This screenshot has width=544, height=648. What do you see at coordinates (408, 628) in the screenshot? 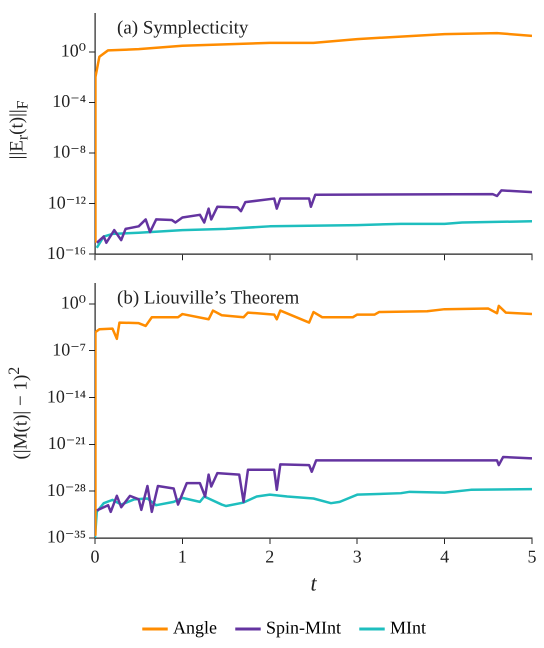
I see `legend-label: MInt` at bounding box center [408, 628].